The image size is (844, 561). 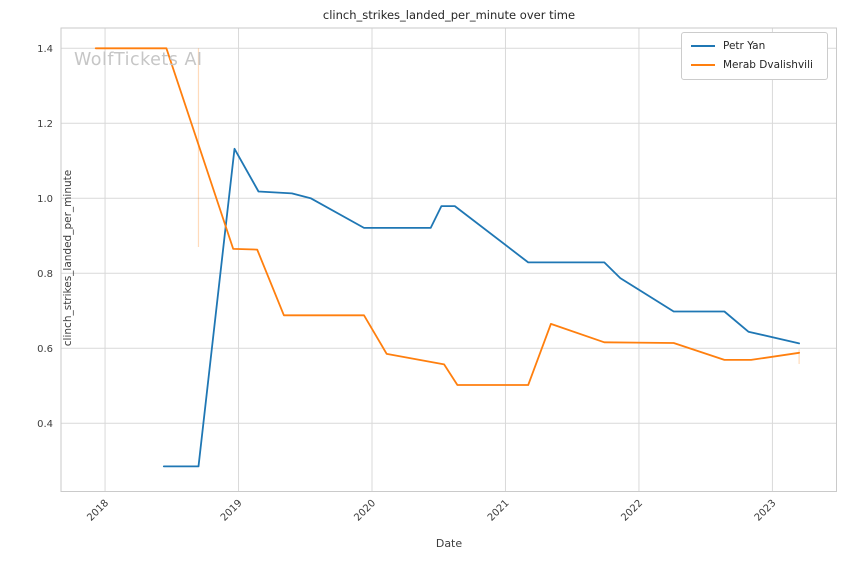 I want to click on y-axis-label: clinch_strikes_landed_per_minute, so click(x=68, y=258).